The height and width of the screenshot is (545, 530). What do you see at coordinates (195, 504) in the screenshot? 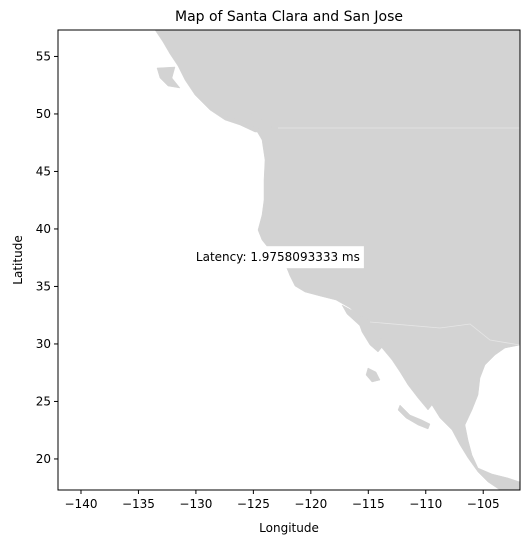
I see `x-tick-label: −130` at bounding box center [195, 504].